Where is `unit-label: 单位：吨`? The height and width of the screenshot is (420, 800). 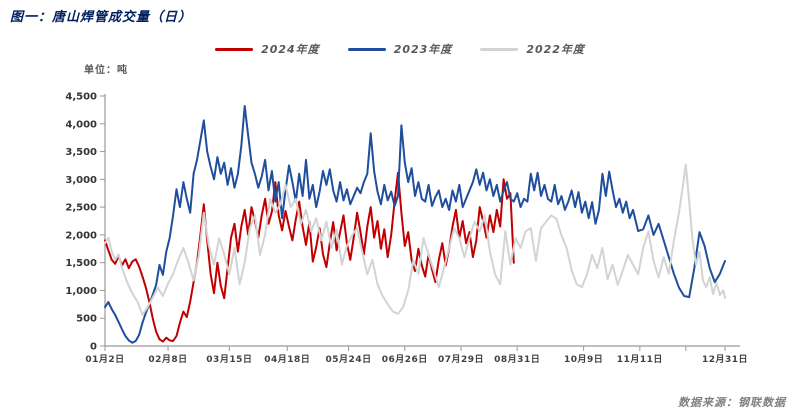 unit-label: 单位：吨 is located at coordinates (106, 70).